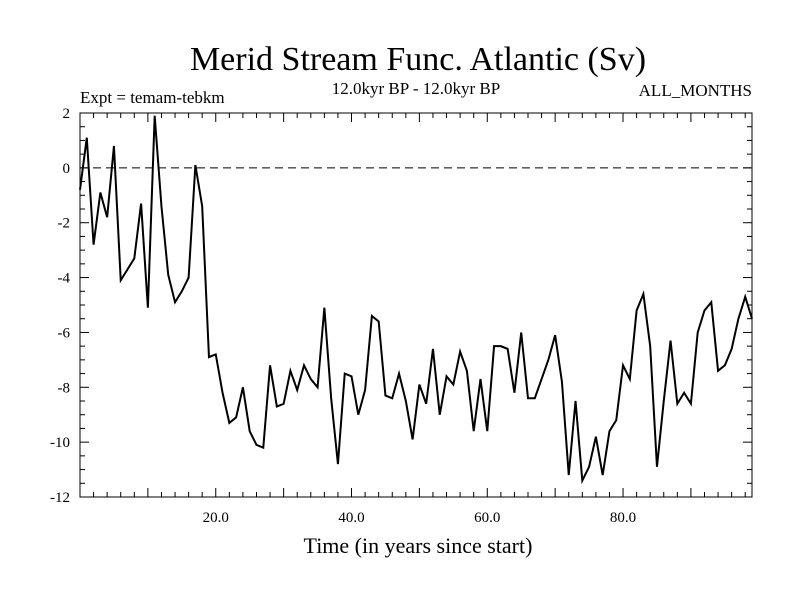 The image size is (800, 600). Describe the element at coordinates (60, 498) in the screenshot. I see `y-tick-label: -12` at that location.